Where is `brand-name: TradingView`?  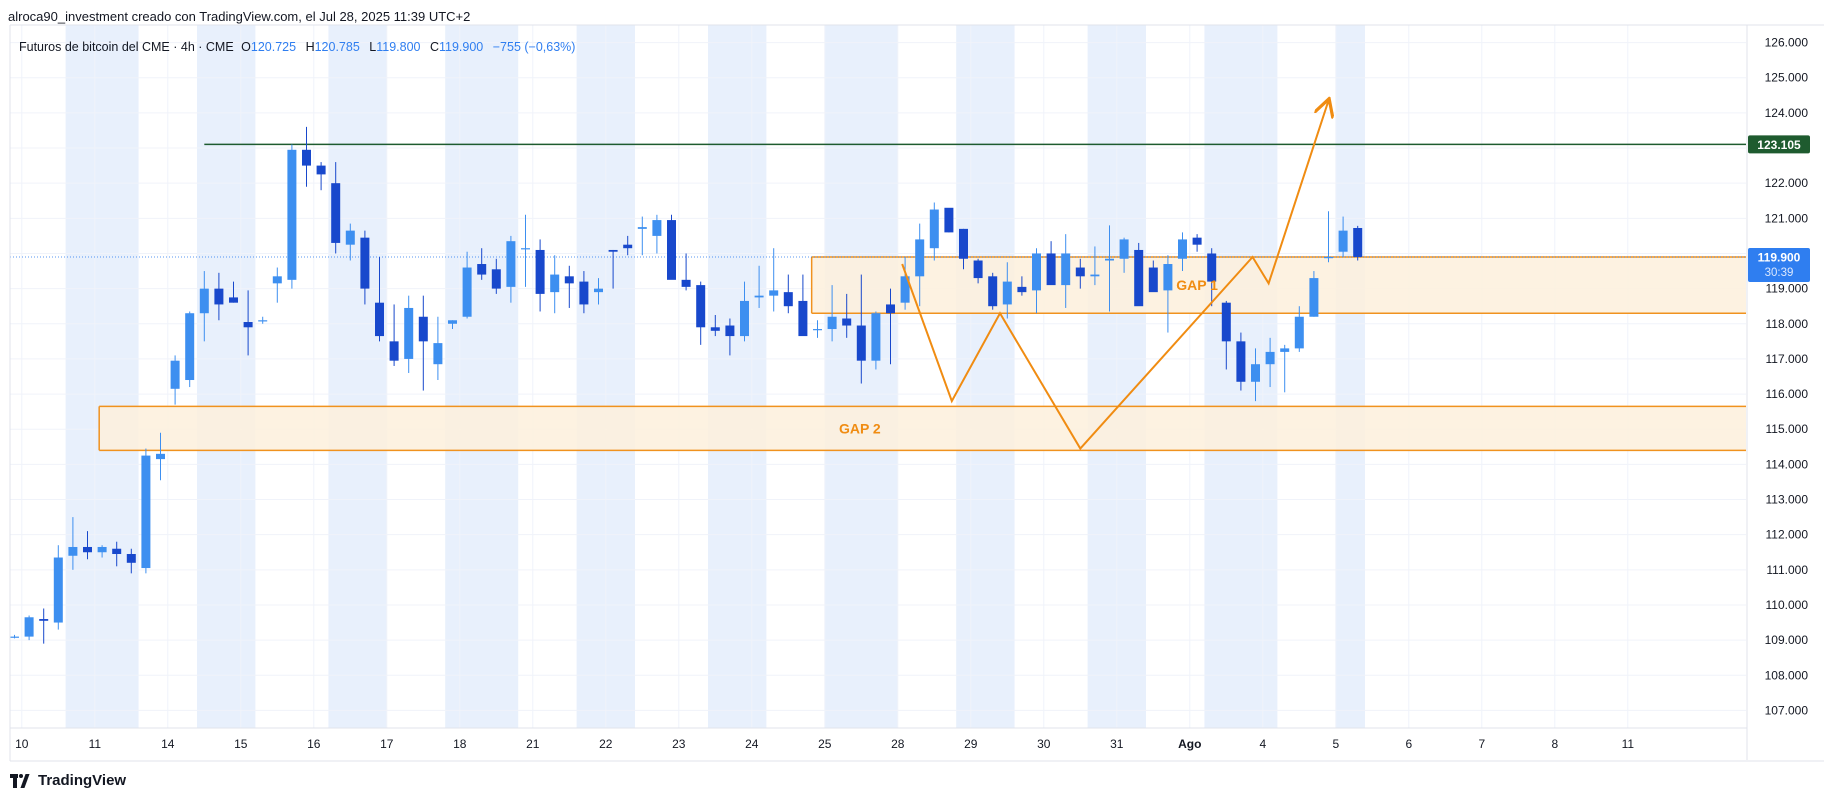
brand-name: TradingView is located at coordinates (82, 780).